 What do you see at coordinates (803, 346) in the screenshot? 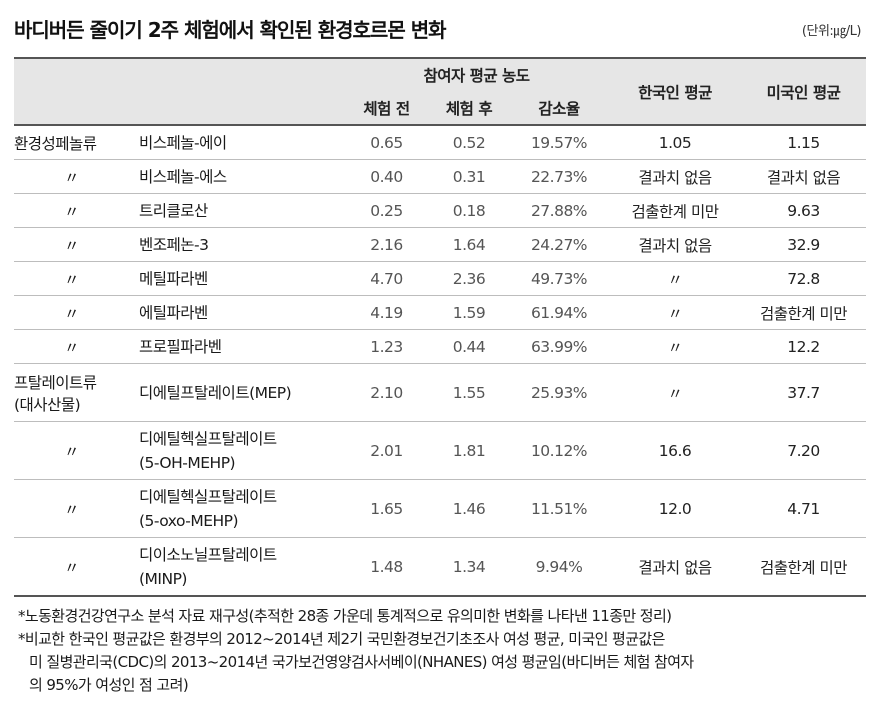
I see `cell-us: 12.2` at bounding box center [803, 346].